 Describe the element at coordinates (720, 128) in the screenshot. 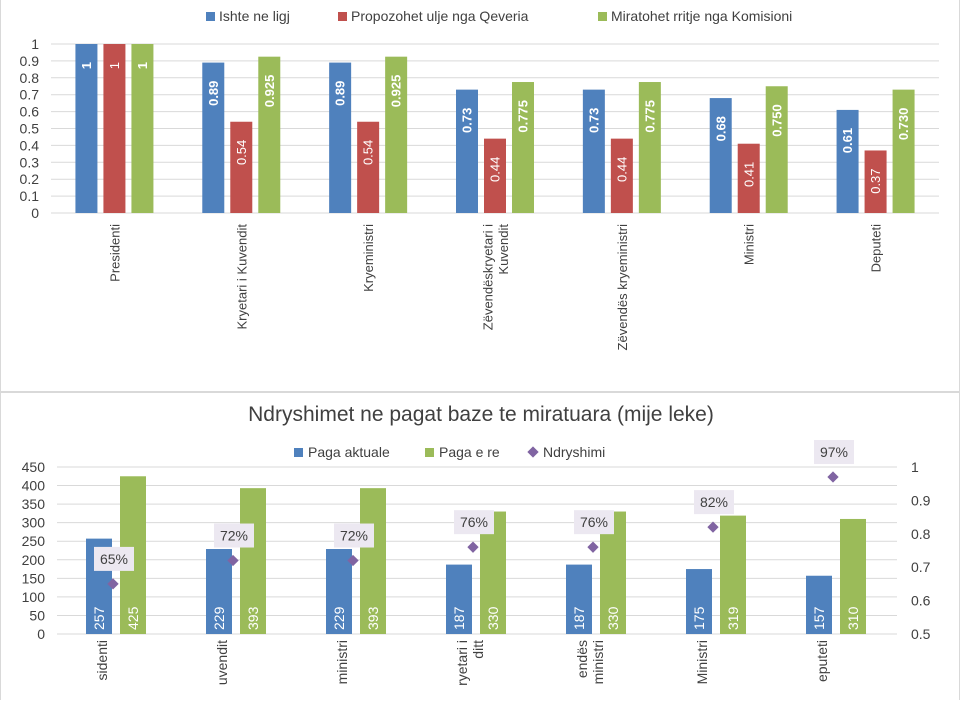

I see `data-label: 0.68` at that location.